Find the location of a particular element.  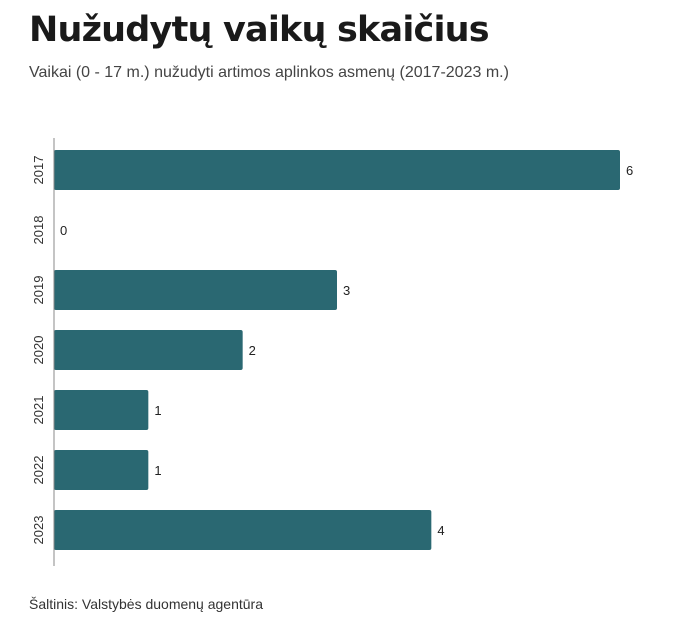

data-label-2019: 3 is located at coordinates (346, 290).